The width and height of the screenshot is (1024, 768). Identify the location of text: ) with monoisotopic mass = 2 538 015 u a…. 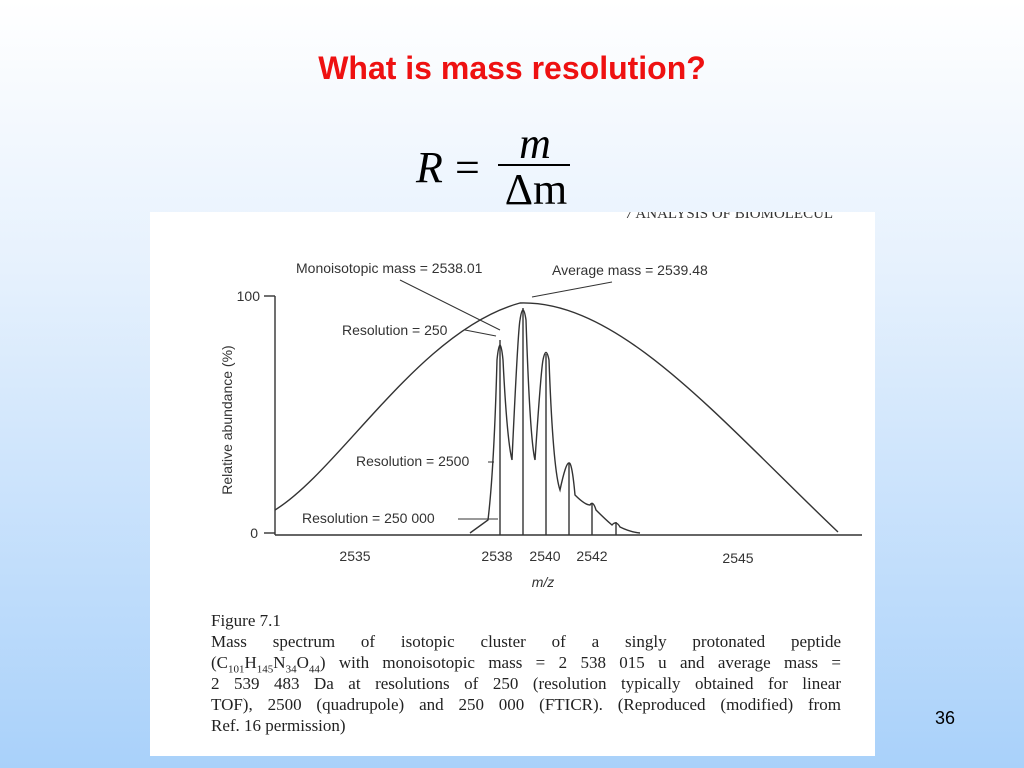
(580, 662).